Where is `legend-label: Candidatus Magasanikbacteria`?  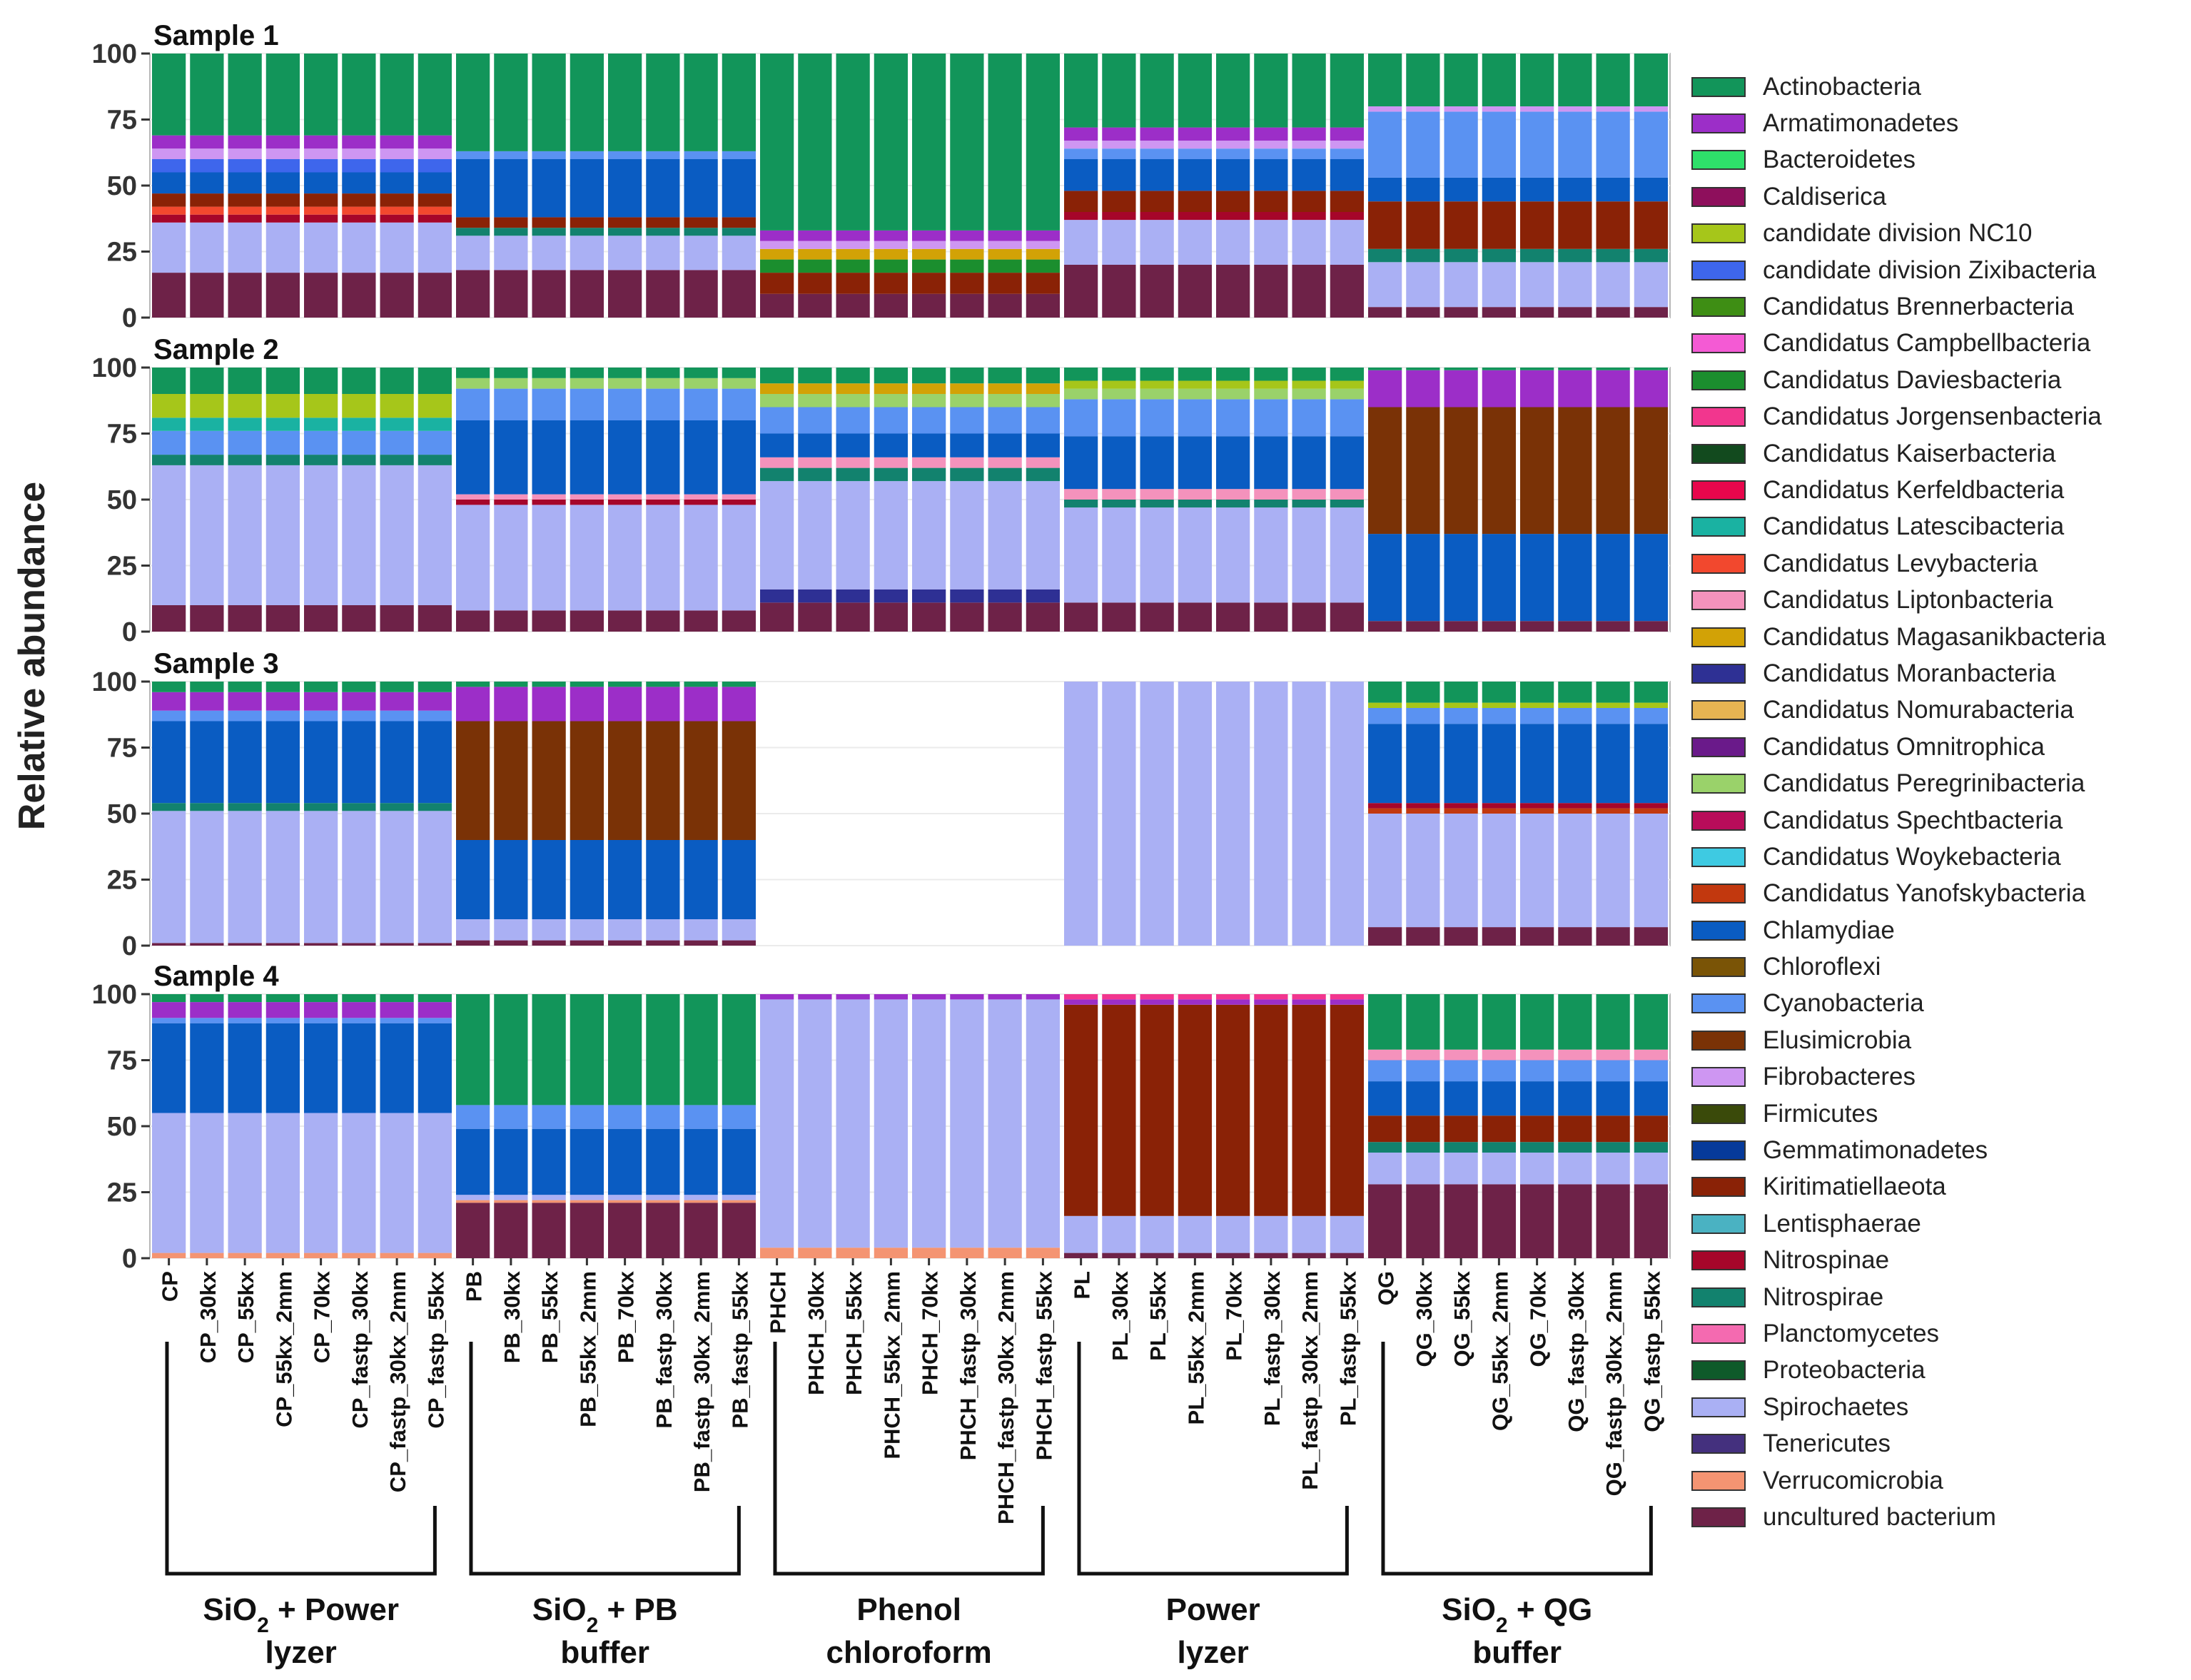
legend-label: Candidatus Magasanikbacteria is located at coordinates (1934, 636).